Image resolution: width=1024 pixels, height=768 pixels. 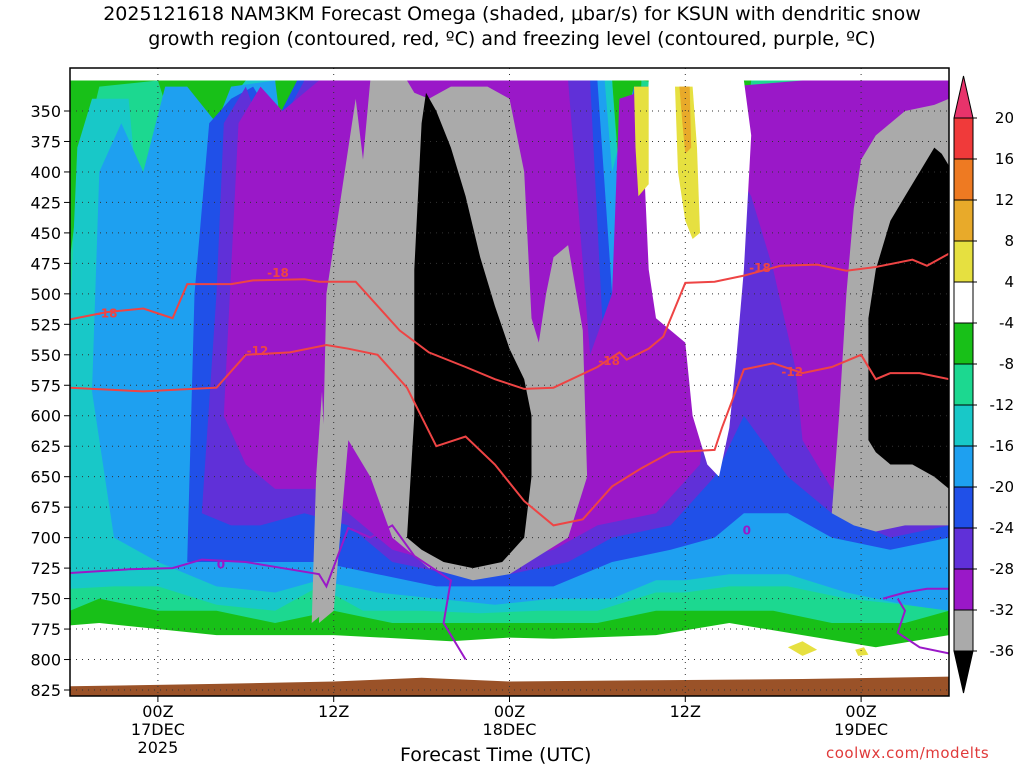 What do you see at coordinates (1004, 118) in the screenshot?
I see `colorbar-label: 20` at bounding box center [1004, 118].